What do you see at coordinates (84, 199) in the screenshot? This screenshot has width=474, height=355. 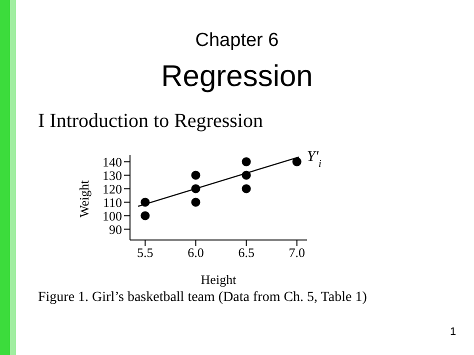 I see `y-axis-title: Weight` at bounding box center [84, 199].